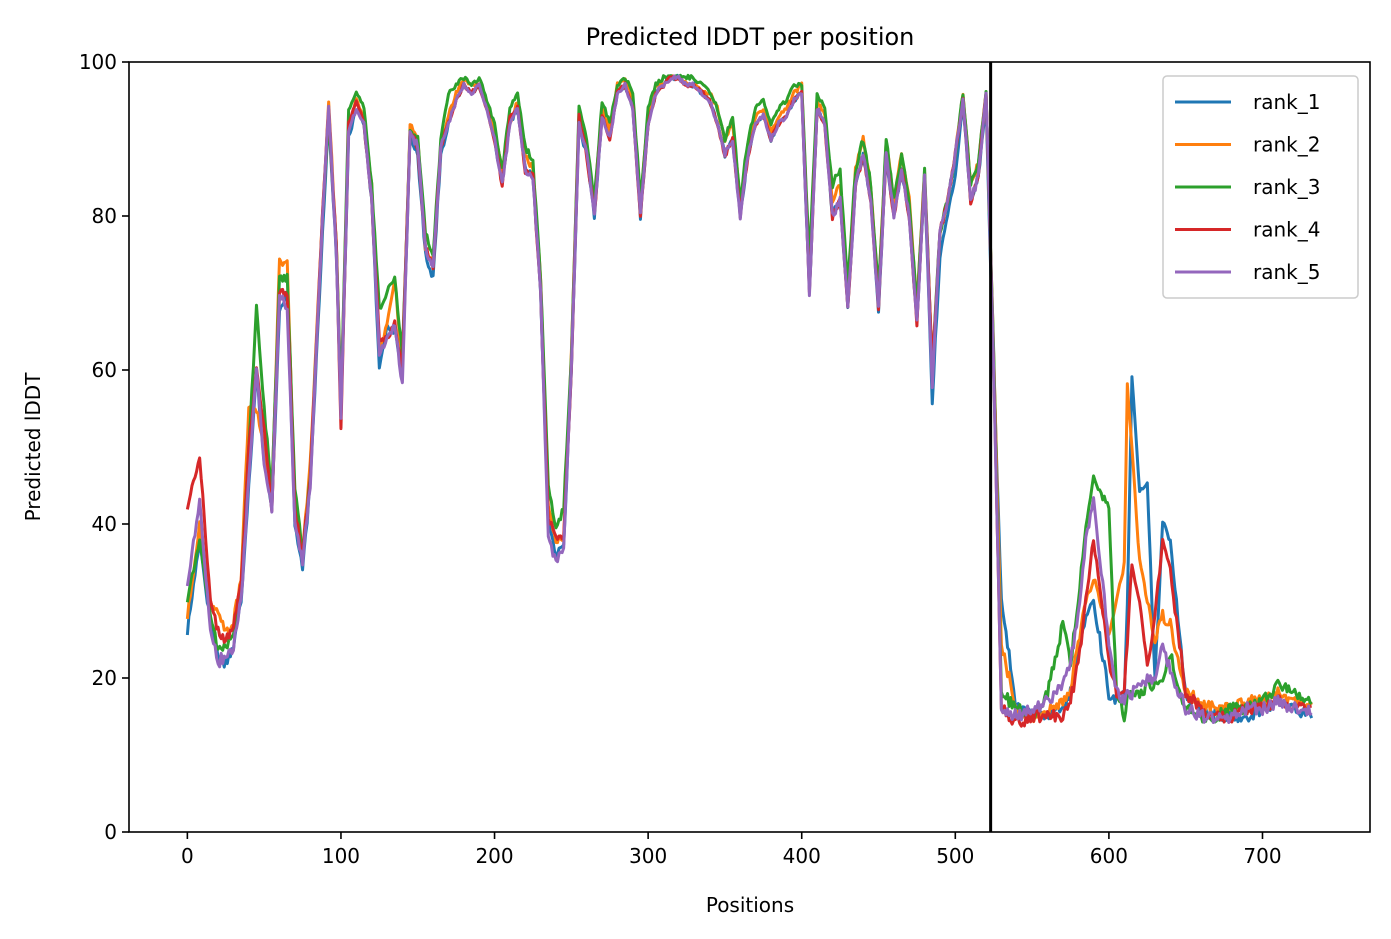  What do you see at coordinates (104, 524) in the screenshot?
I see `y-tick-label: 40` at bounding box center [104, 524].